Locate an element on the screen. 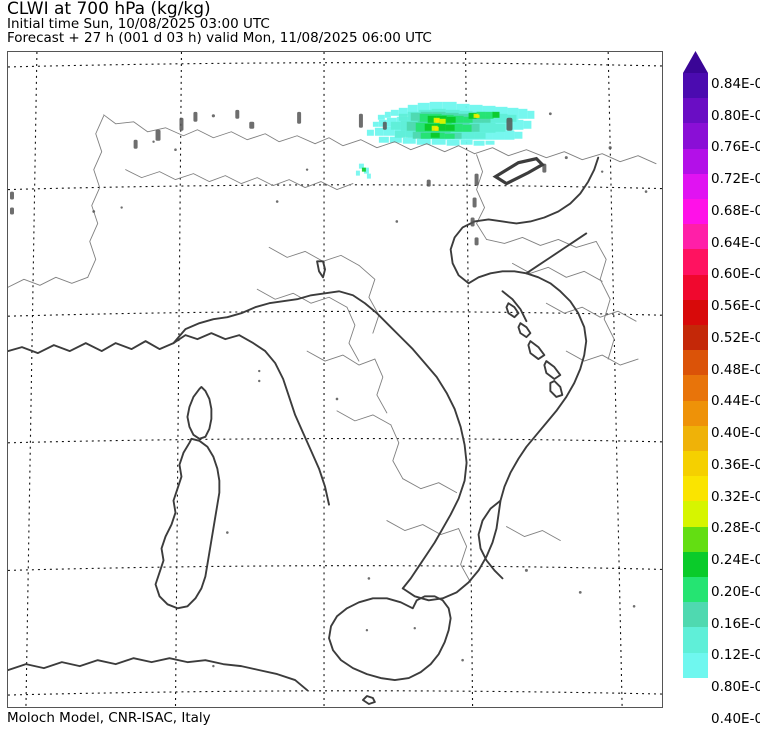 This screenshot has width=760, height=731. colorbar-tick-label: 0.32E-03 is located at coordinates (735, 496).